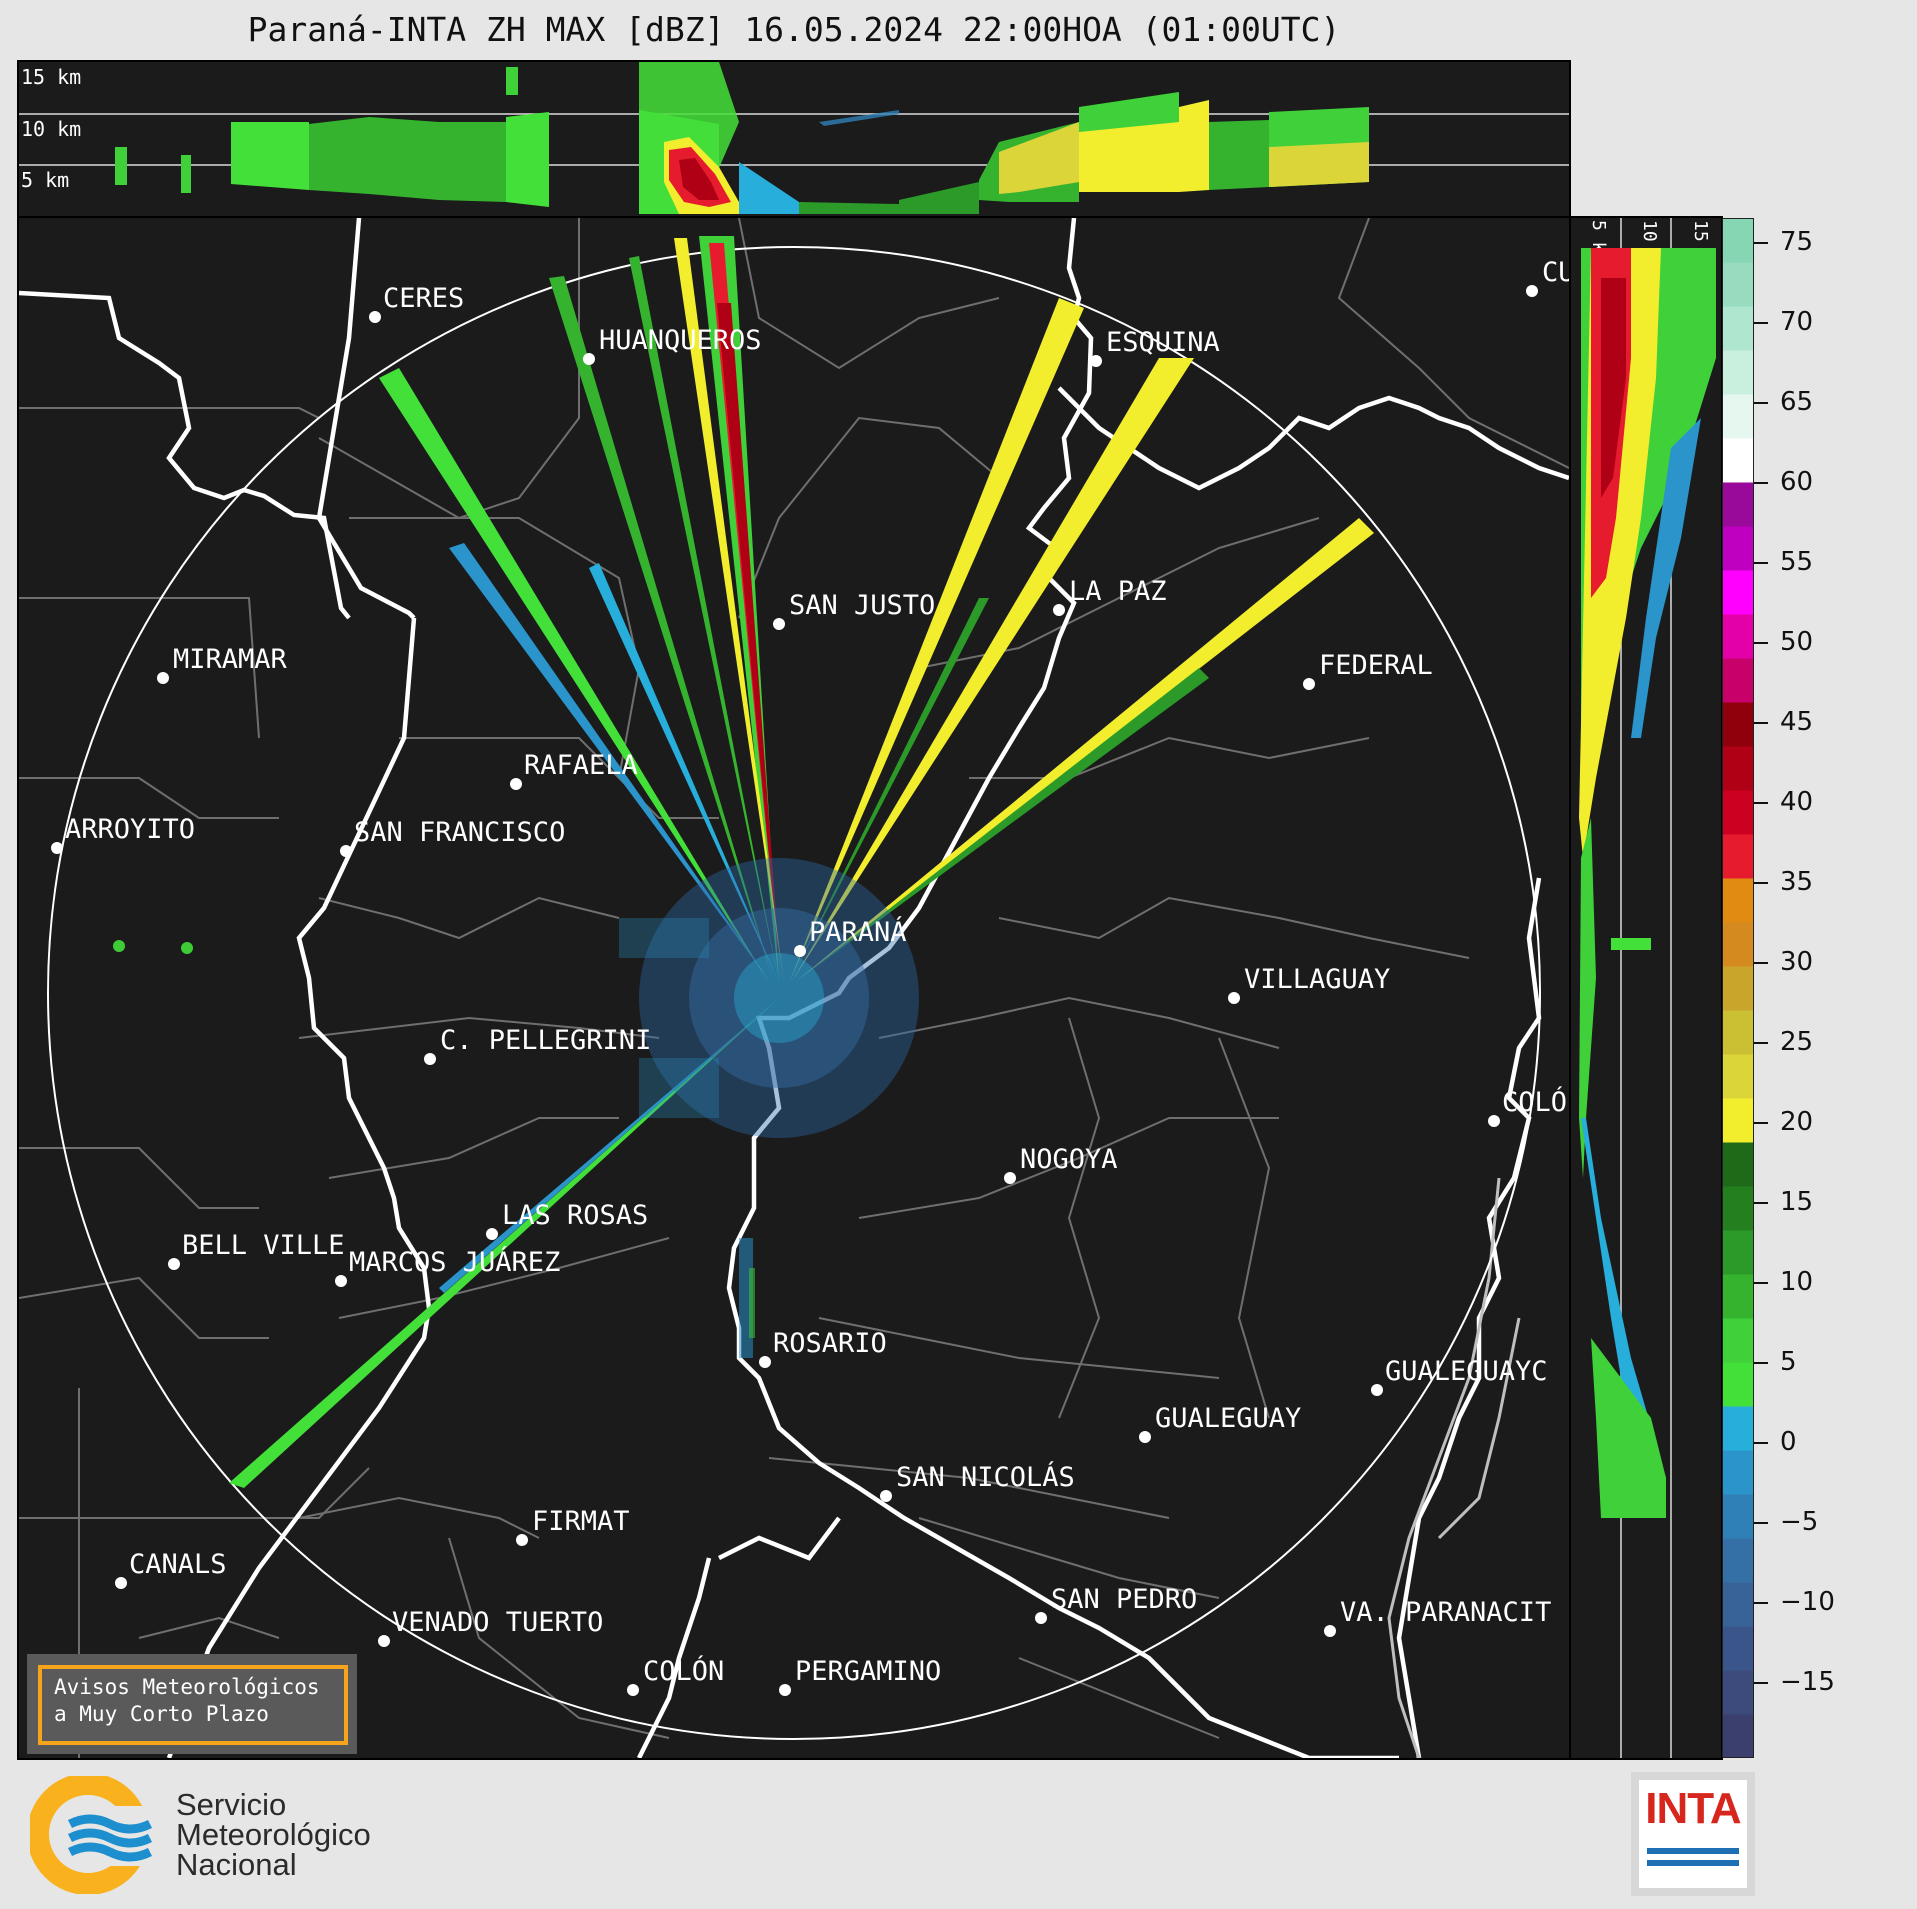  I want to click on colorbar-tick-label: 40, so click(1797, 802).